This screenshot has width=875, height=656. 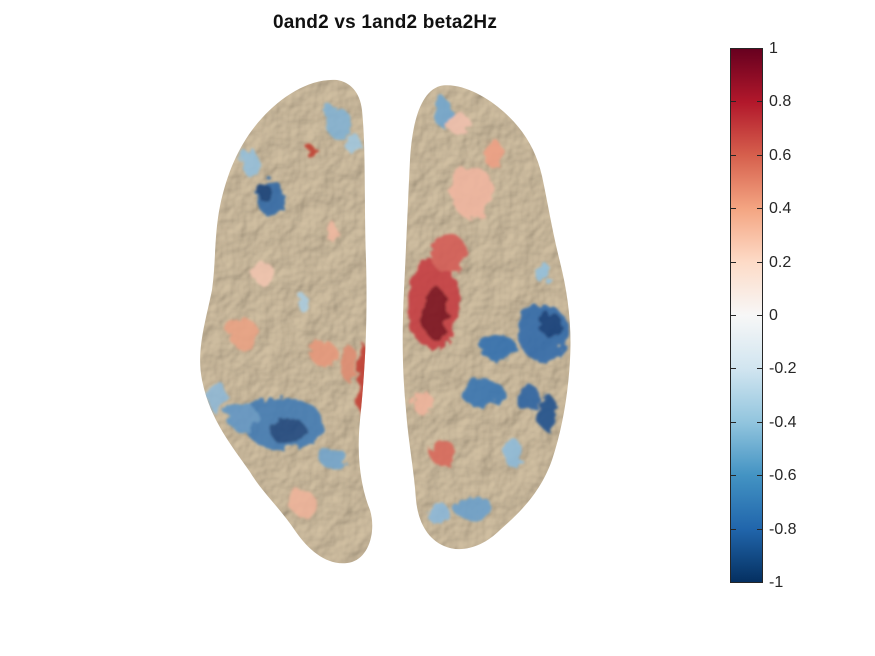 I want to click on colorbar, so click(x=746, y=315).